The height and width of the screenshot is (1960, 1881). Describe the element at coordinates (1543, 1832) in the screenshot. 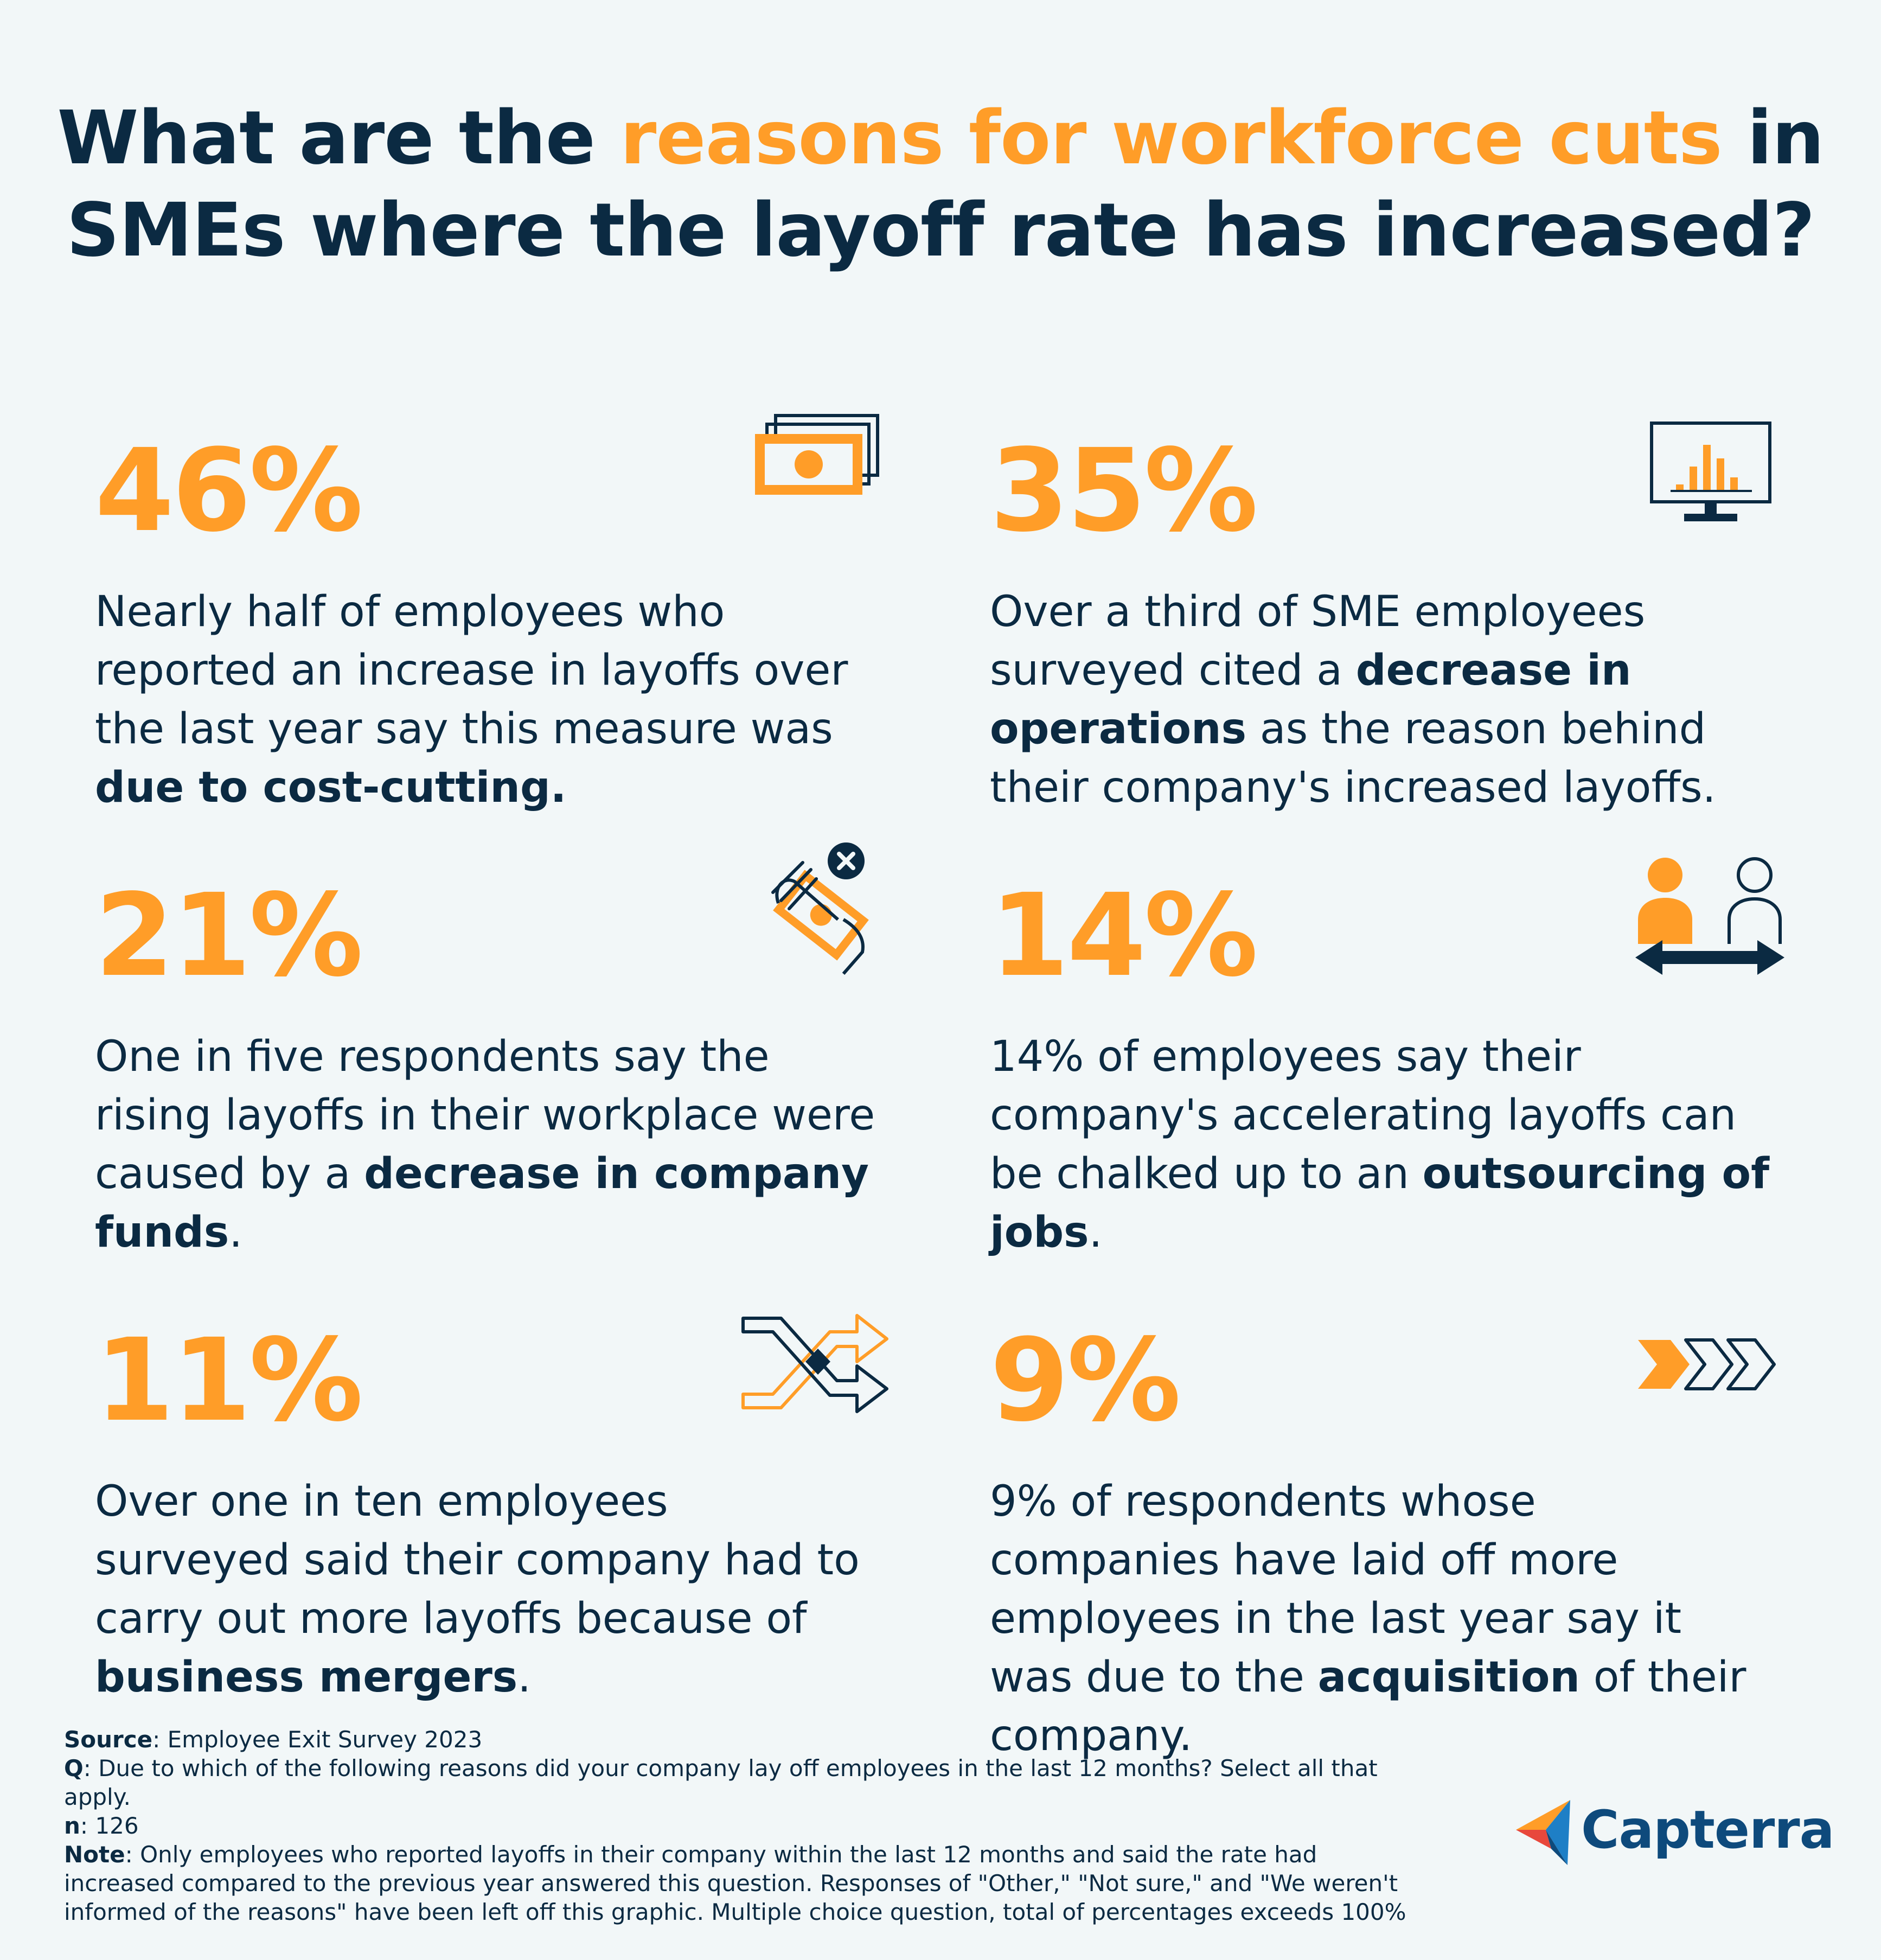

I see `capterra-logo-icon` at that location.